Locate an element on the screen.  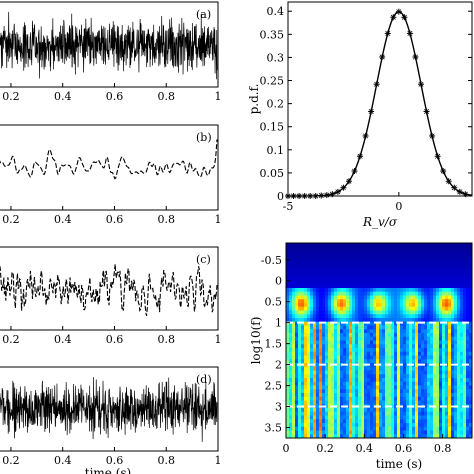
x-tick-label: 0.6 is located at coordinates (404, 448).